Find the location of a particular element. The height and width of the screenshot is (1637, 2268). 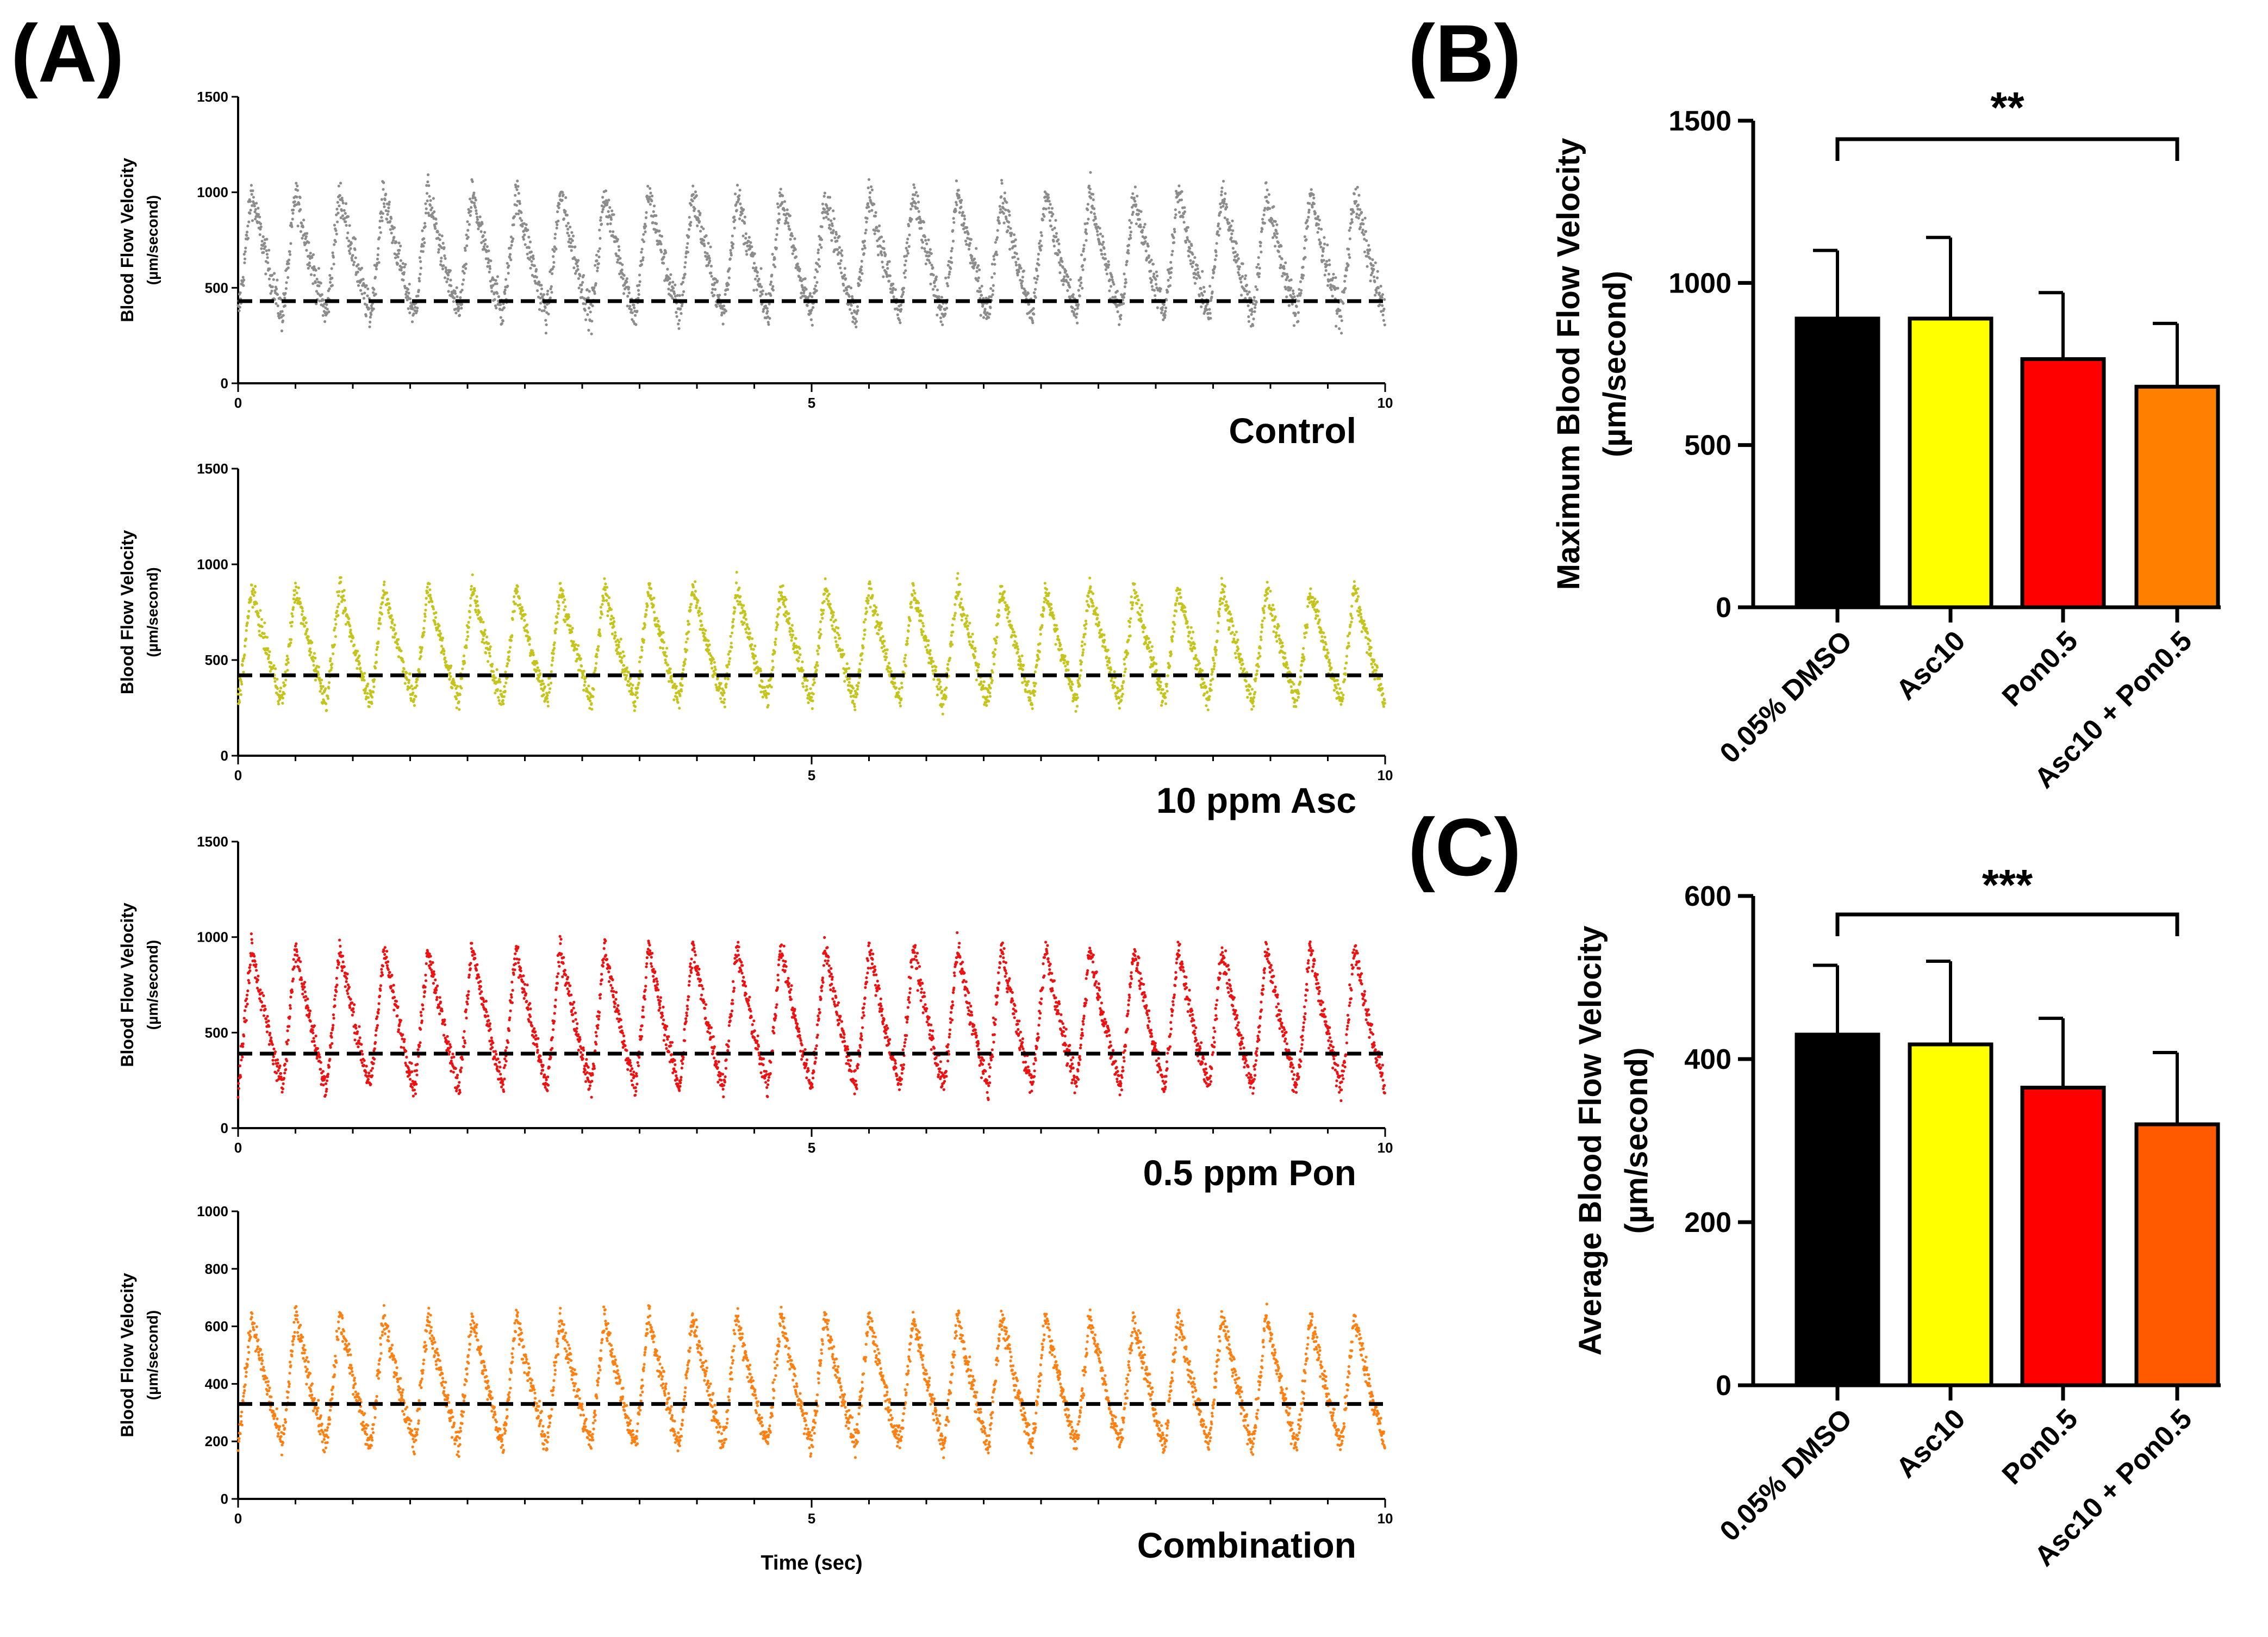

scatter-points is located at coordinates (811, 253).